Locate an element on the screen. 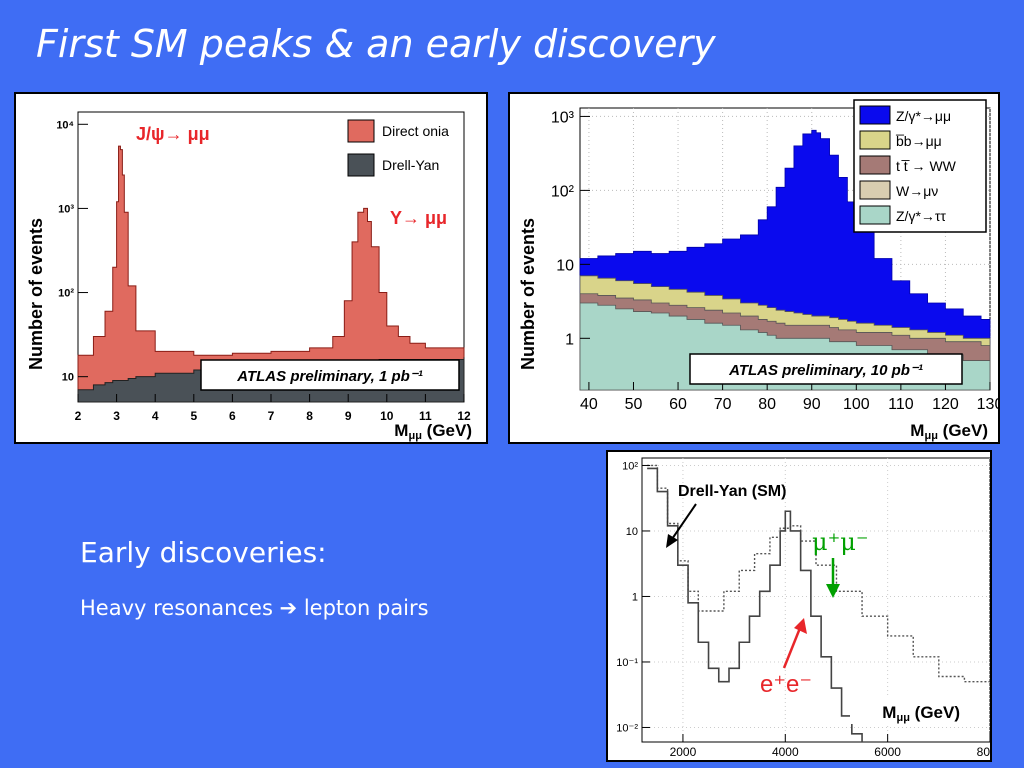 The width and height of the screenshot is (1024, 768). x-tick-label: 2000 is located at coordinates (683, 752).